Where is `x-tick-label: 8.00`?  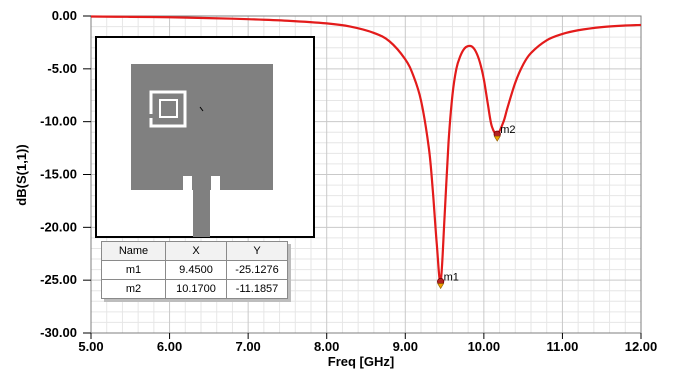 x-tick-label: 8.00 is located at coordinates (326, 346).